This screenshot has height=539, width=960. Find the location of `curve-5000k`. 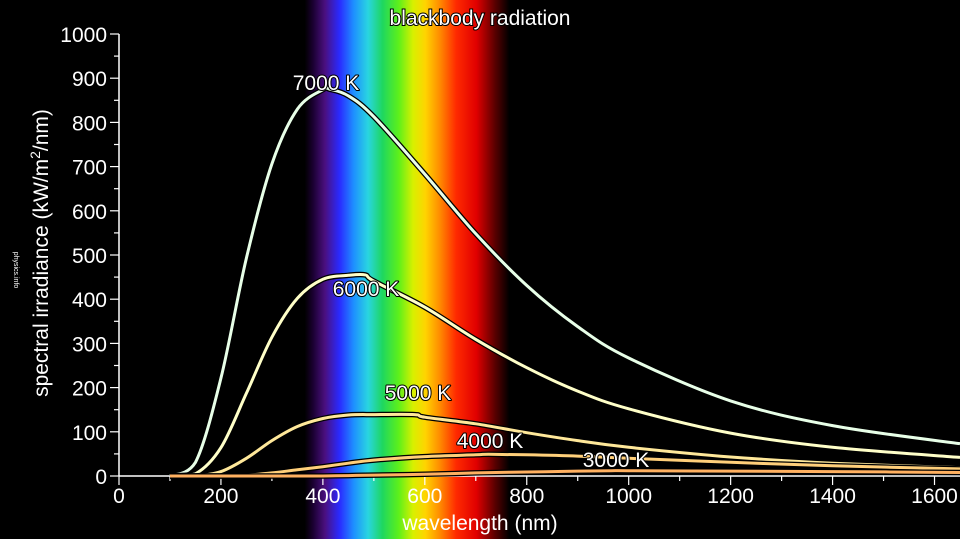

curve-5000k is located at coordinates (564, 445).